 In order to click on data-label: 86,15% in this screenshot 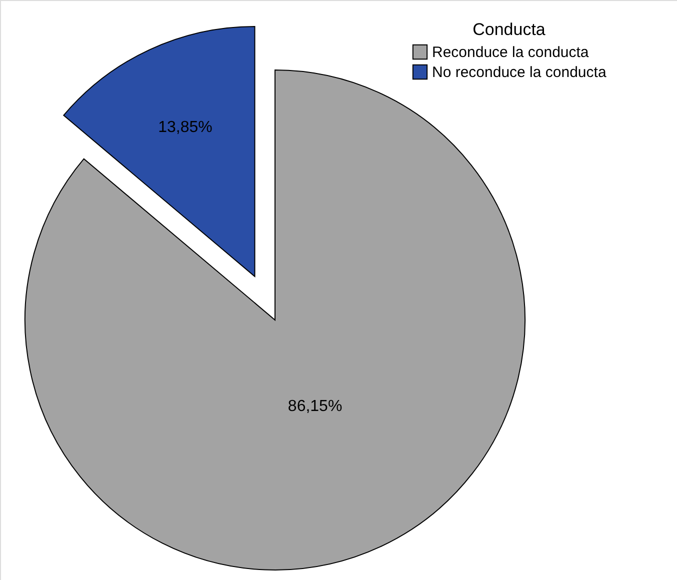, I will do `click(315, 407)`.